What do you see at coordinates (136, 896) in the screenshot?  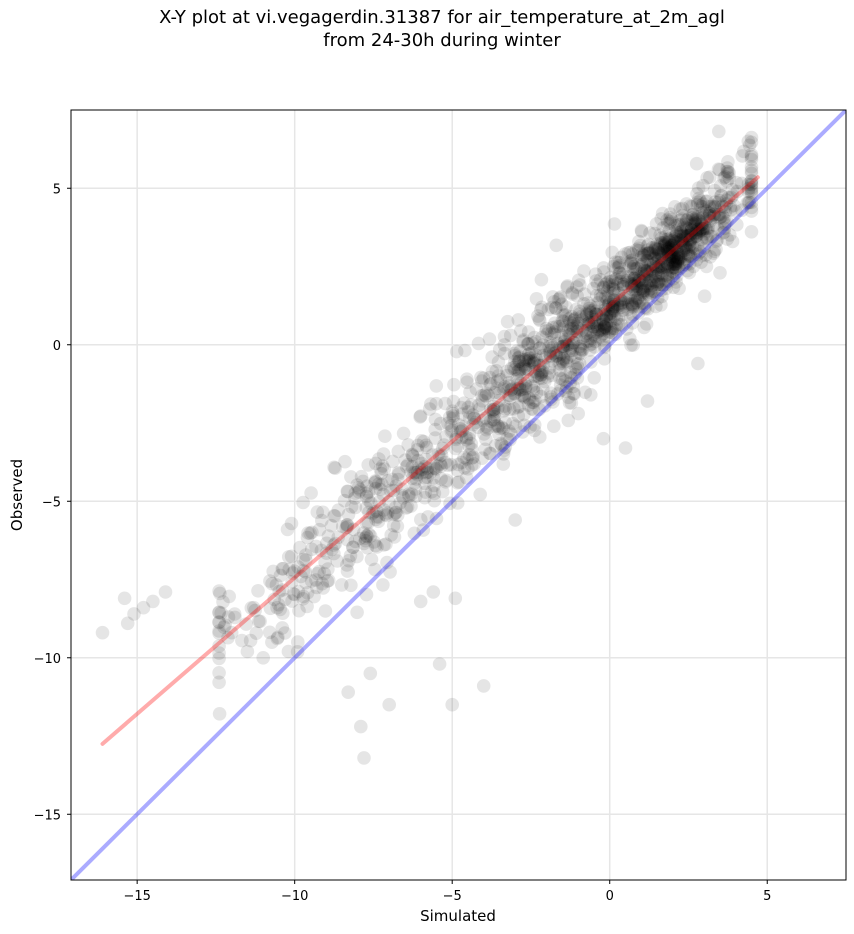 I see `x-tick-label: −15` at bounding box center [136, 896].